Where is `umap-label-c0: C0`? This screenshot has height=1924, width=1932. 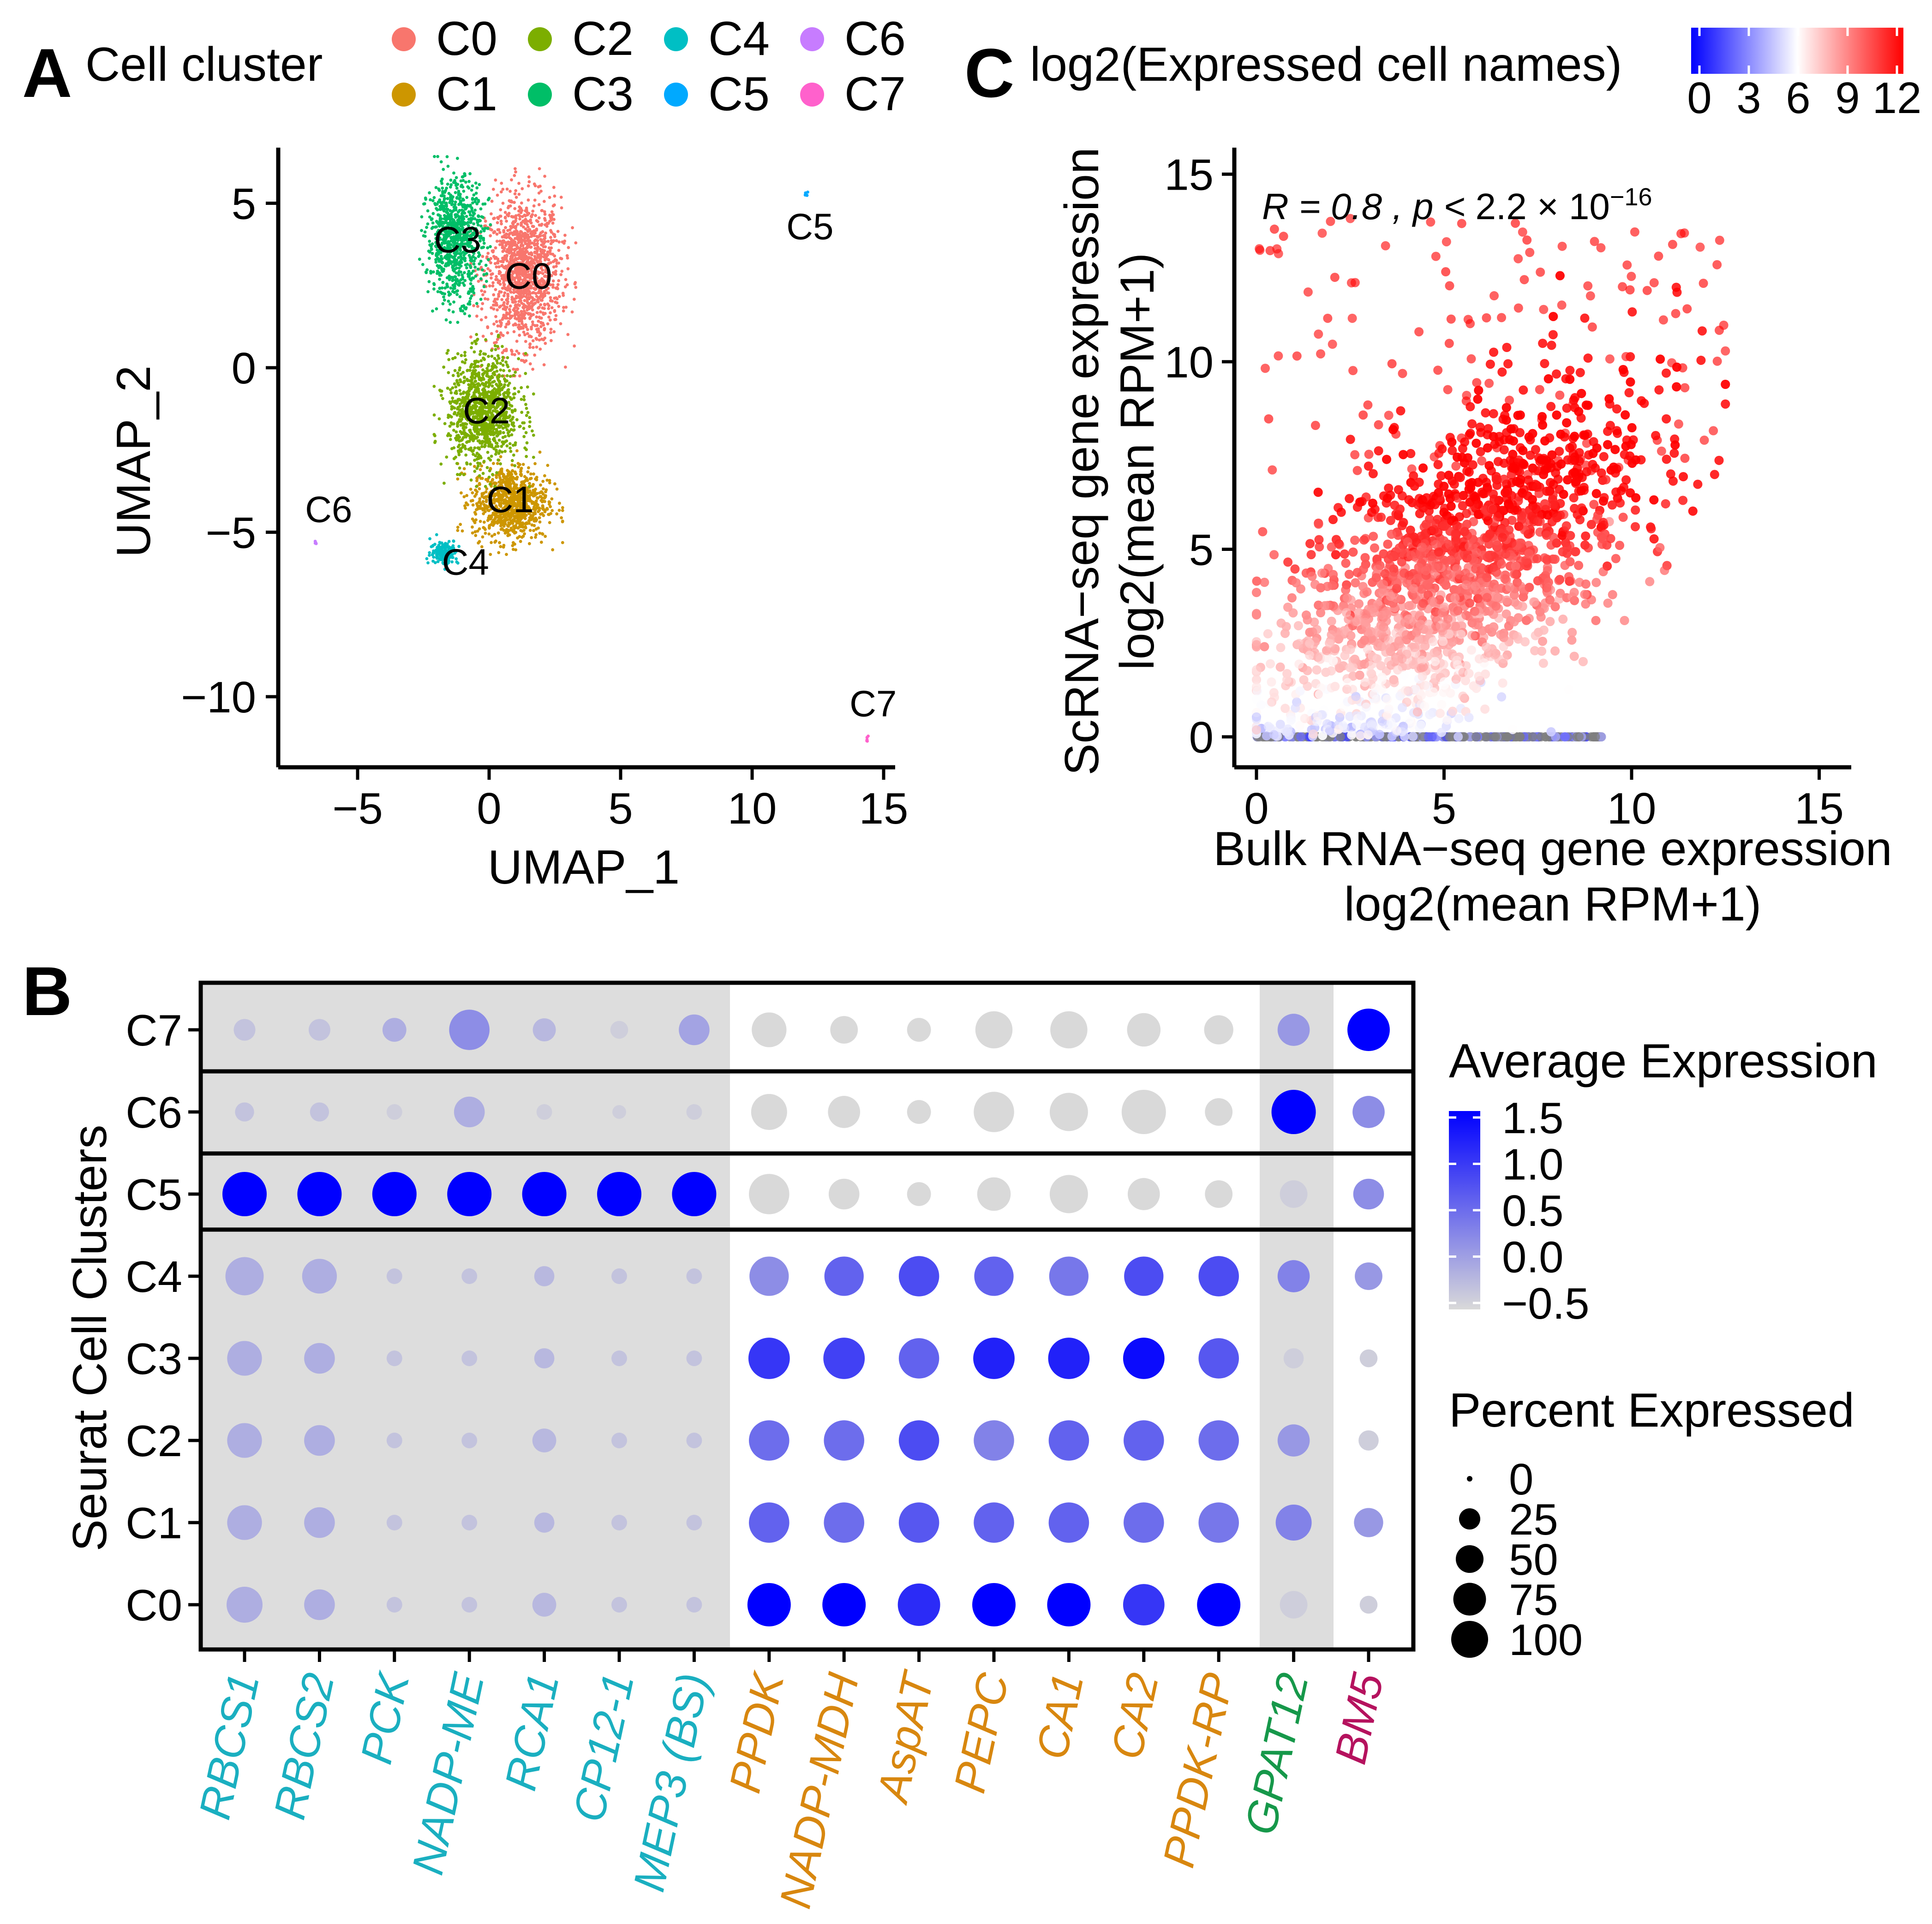 umap-label-c0: C0 is located at coordinates (528, 275).